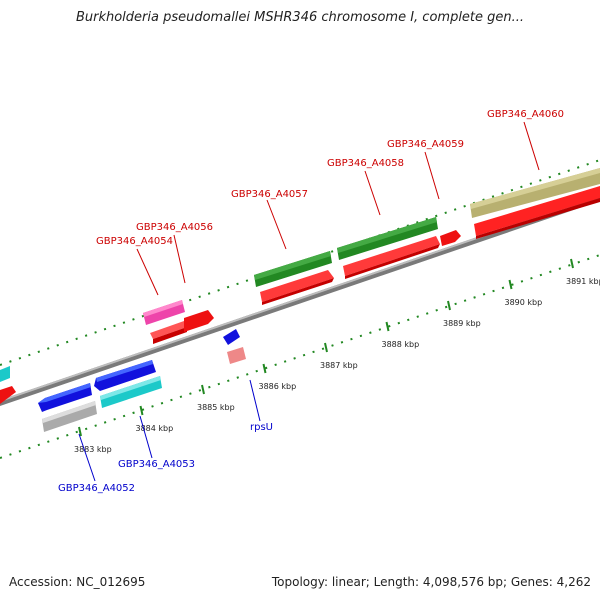 This screenshot has height=600, width=600. I want to click on gene-magenta, so click(164, 312).